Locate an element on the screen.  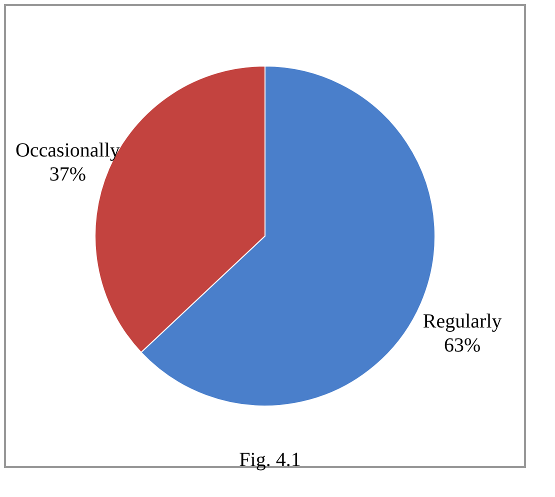
data-label: 37% is located at coordinates (67, 175).